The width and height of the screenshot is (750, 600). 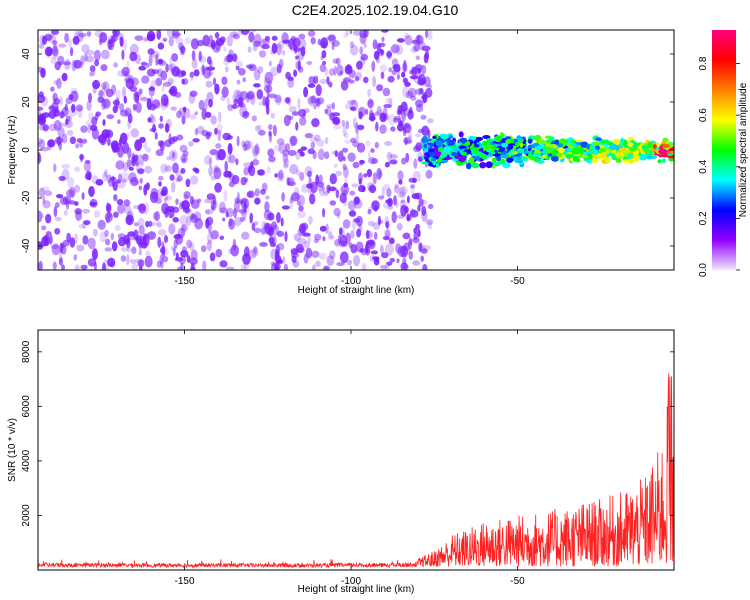 I want to click on figure-title: C2E4.2025.102.19.04.G10, so click(x=375, y=10).